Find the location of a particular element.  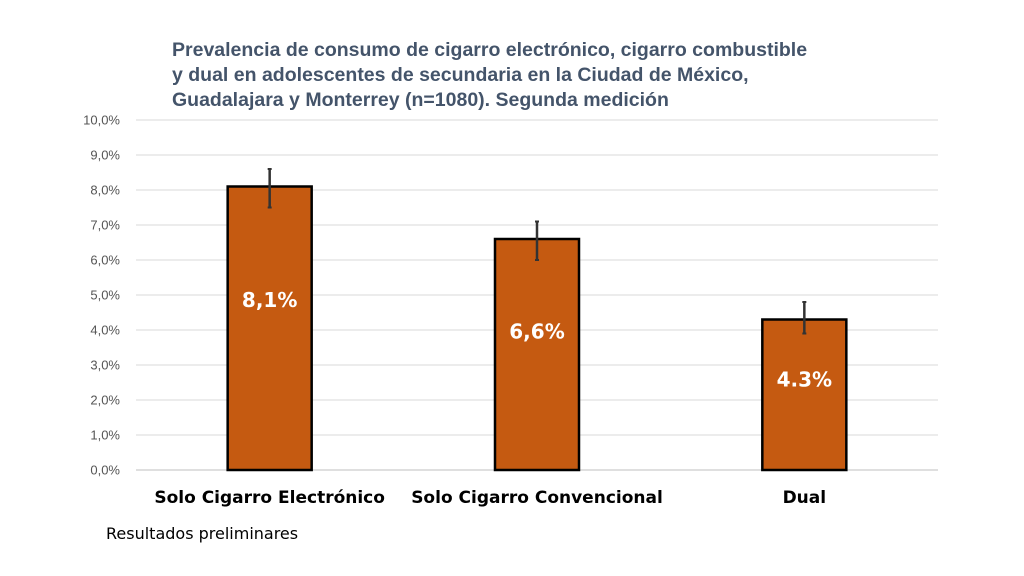

y-tick-label: 8,0% is located at coordinates (105, 190).